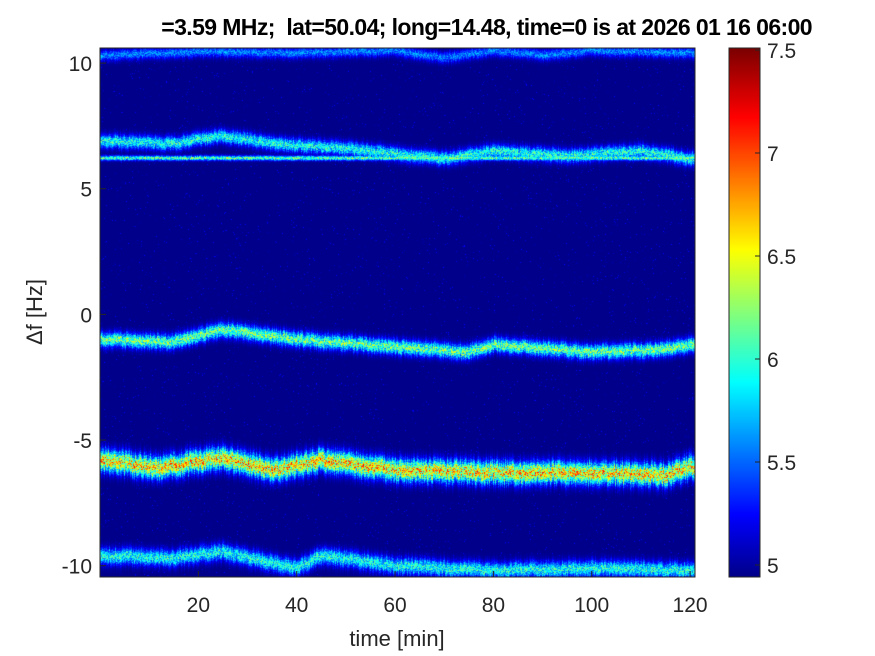  Describe the element at coordinates (296, 605) in the screenshot. I see `x-tick-label: 40` at that location.